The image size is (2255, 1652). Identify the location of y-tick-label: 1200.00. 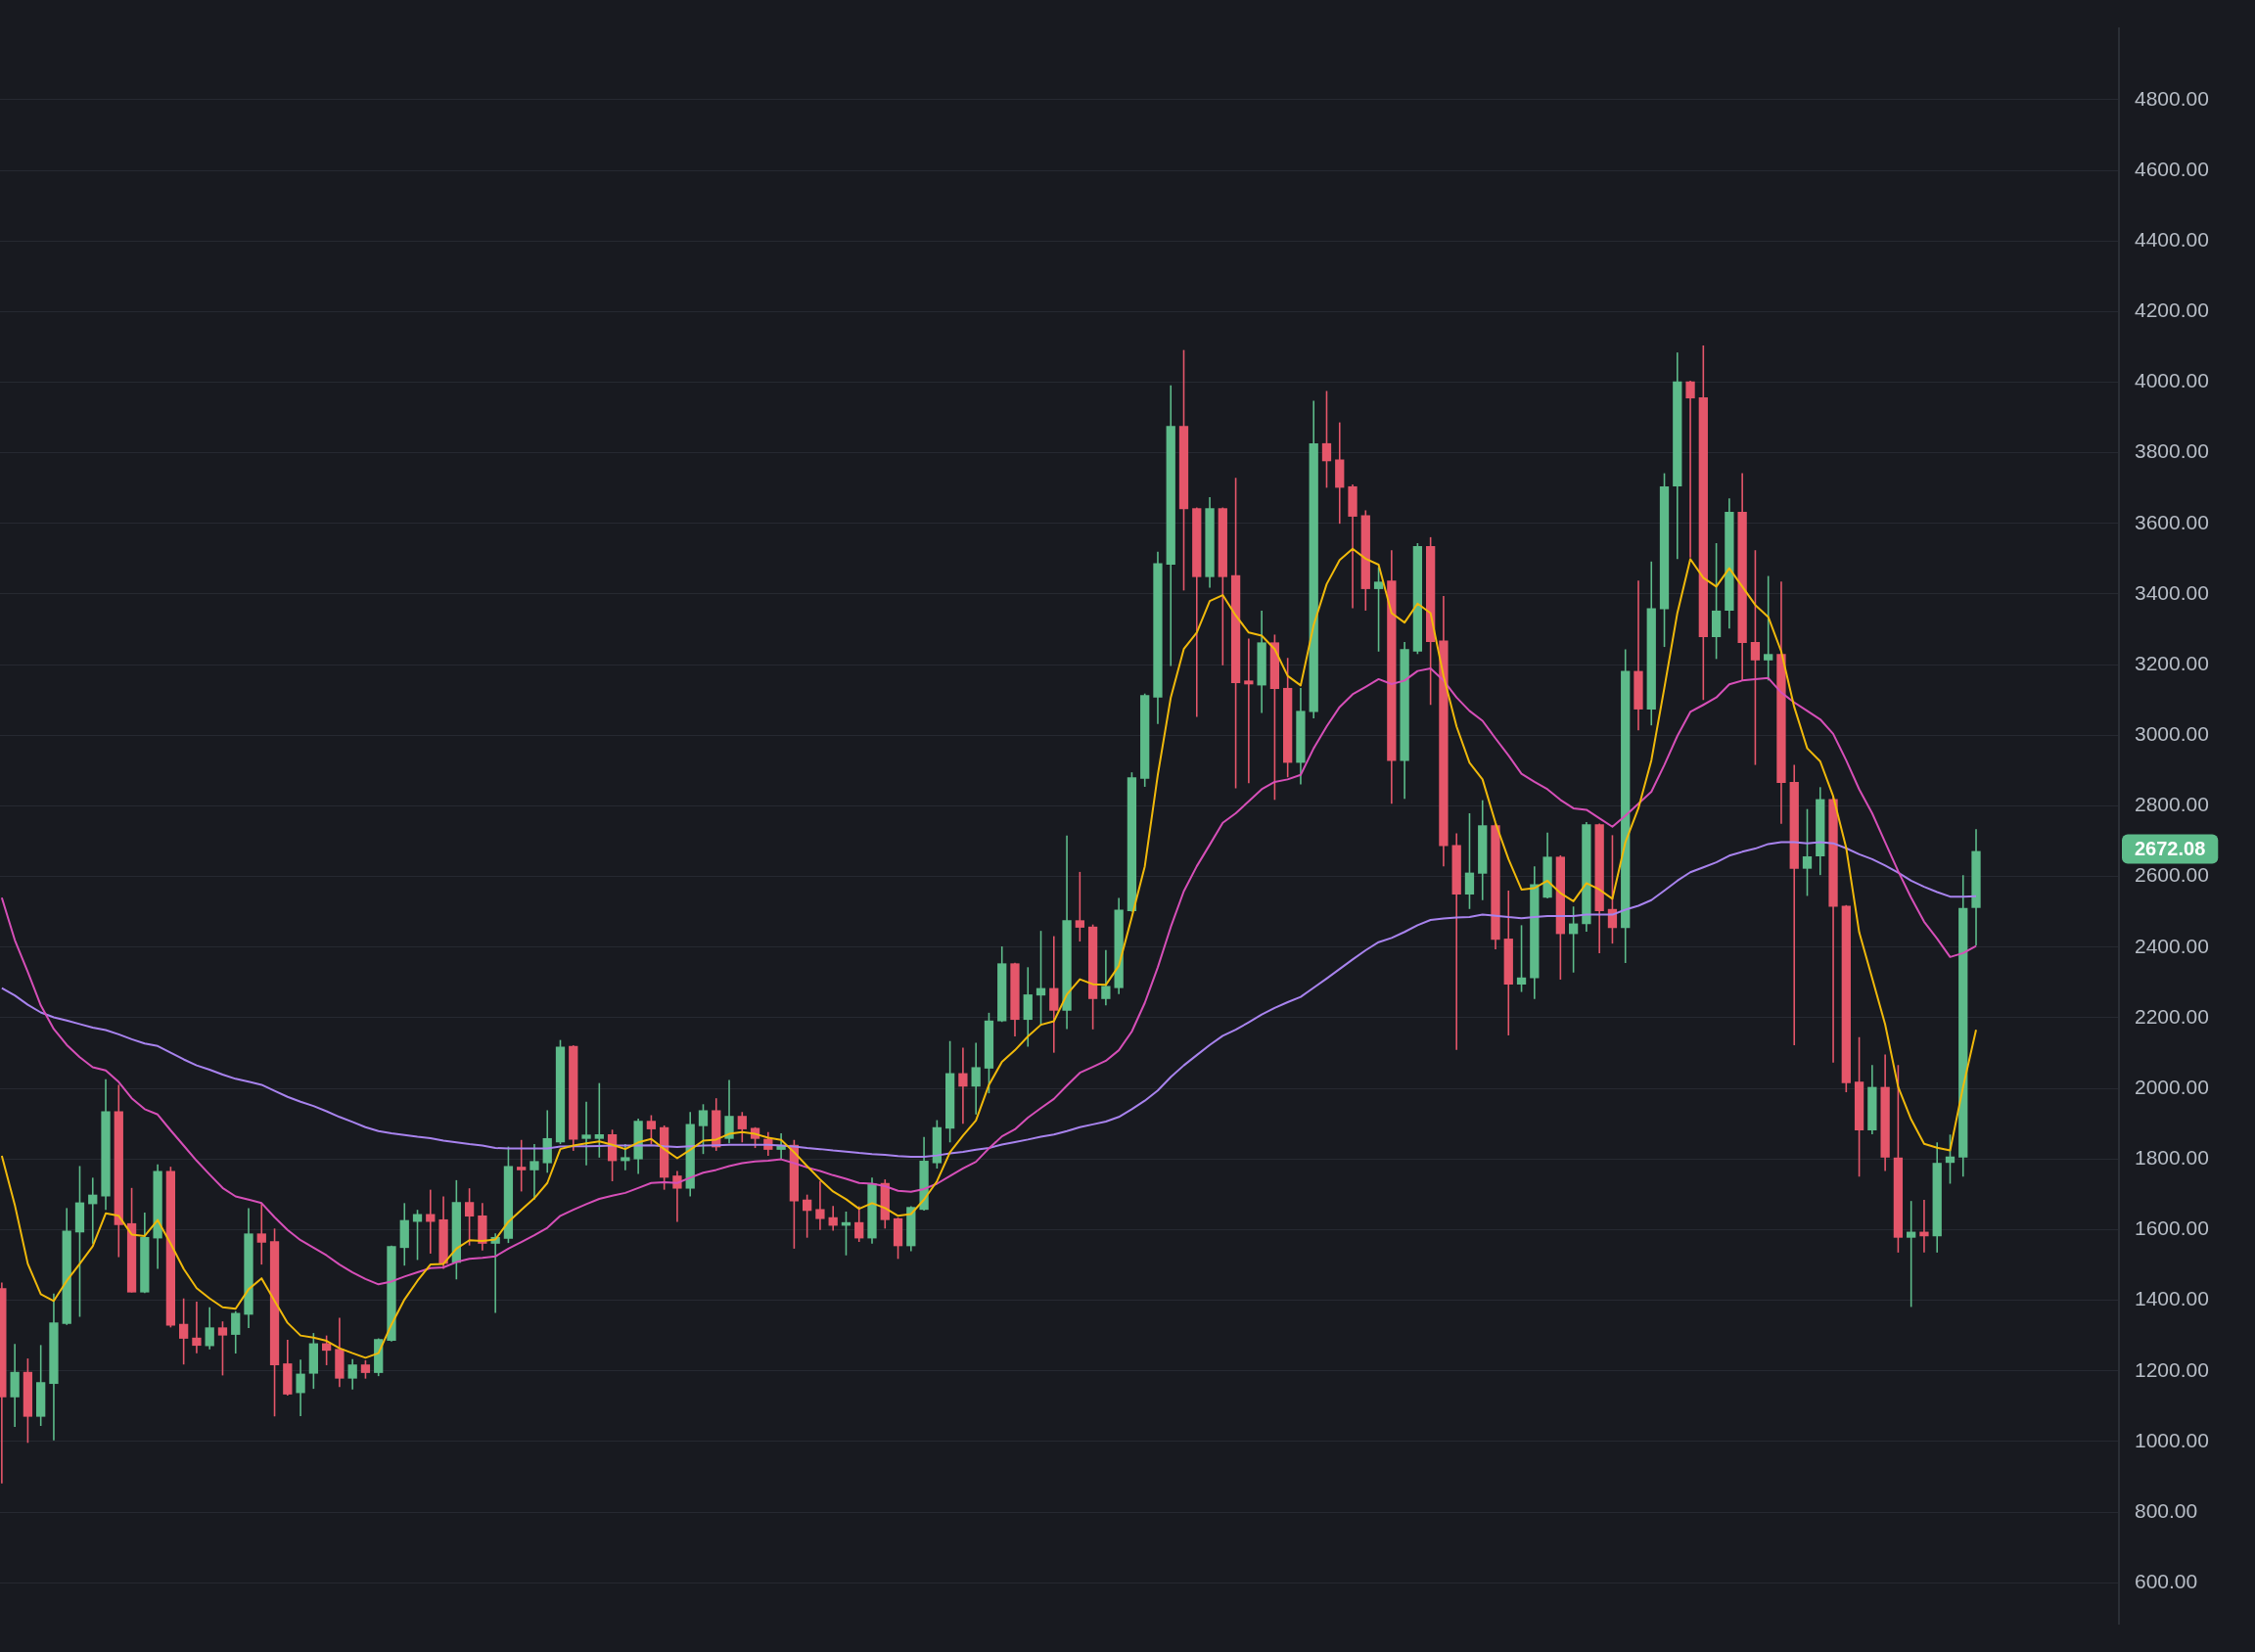
(2172, 1369).